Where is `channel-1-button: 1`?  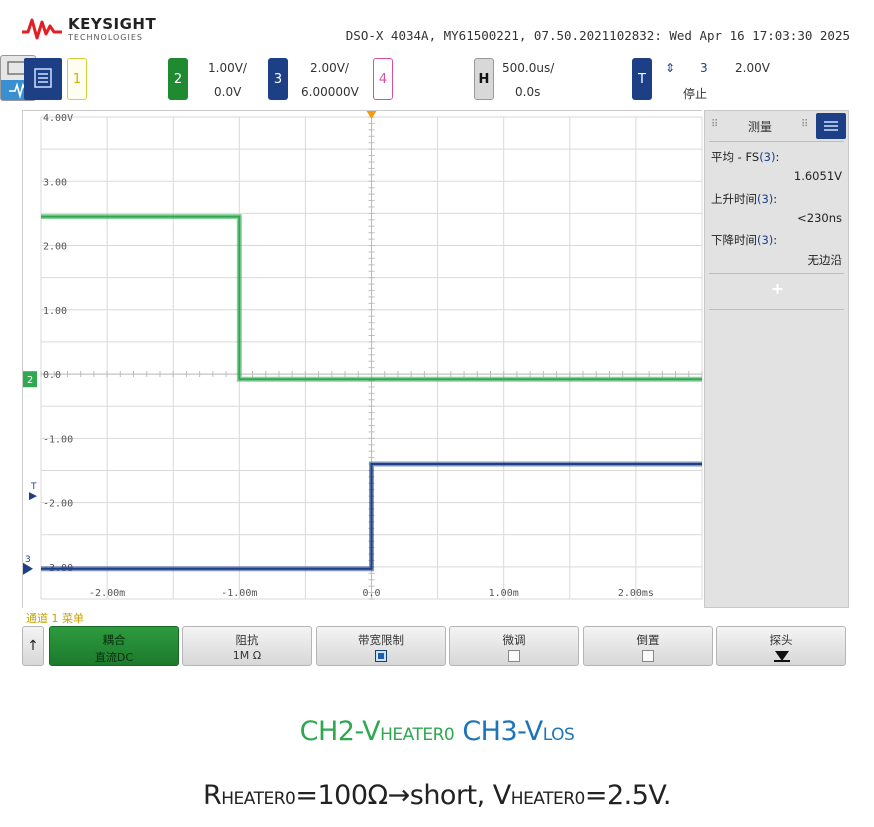
channel-1-button: 1 is located at coordinates (77, 79).